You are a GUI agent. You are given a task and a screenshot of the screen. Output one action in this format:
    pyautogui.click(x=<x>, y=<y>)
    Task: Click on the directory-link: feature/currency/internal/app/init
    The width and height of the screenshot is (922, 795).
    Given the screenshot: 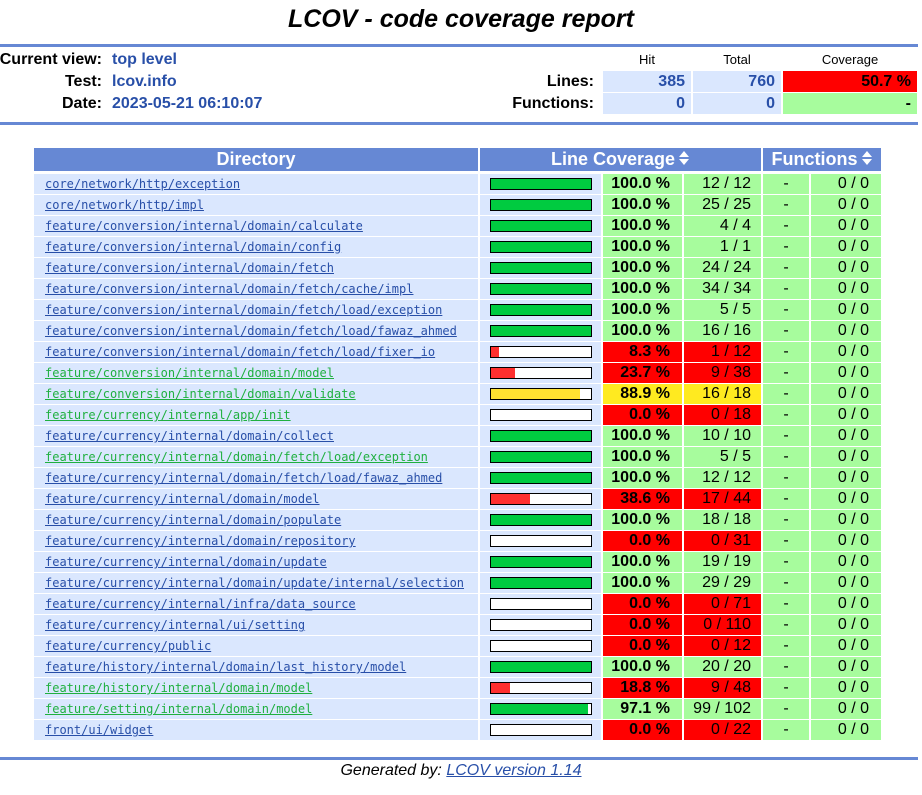 What is the action you would take?
    pyautogui.click(x=256, y=415)
    